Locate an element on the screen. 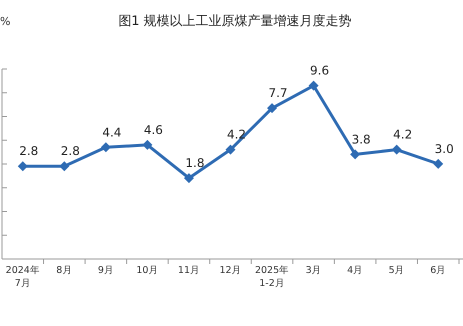 This screenshot has width=463, height=326. data-label: 3.0 is located at coordinates (444, 149).